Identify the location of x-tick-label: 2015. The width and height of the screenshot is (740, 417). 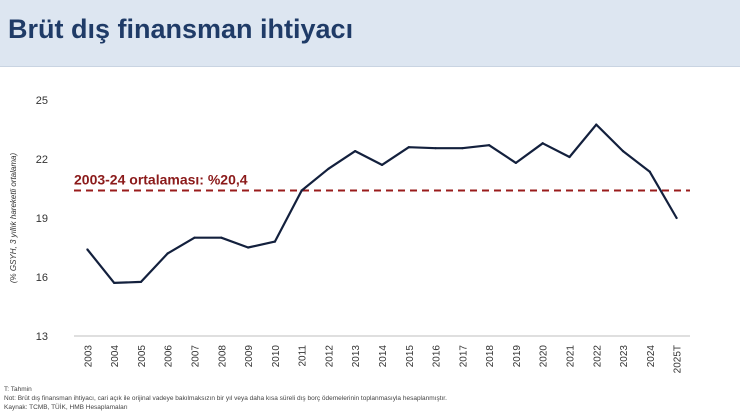
(410, 356).